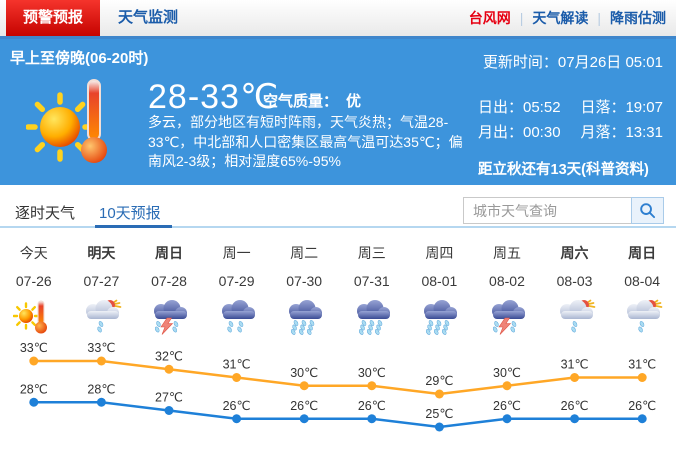 The width and height of the screenshot is (676, 453). Describe the element at coordinates (519, 132) in the screenshot. I see `moonrise-time: 月出：00:30` at that location.